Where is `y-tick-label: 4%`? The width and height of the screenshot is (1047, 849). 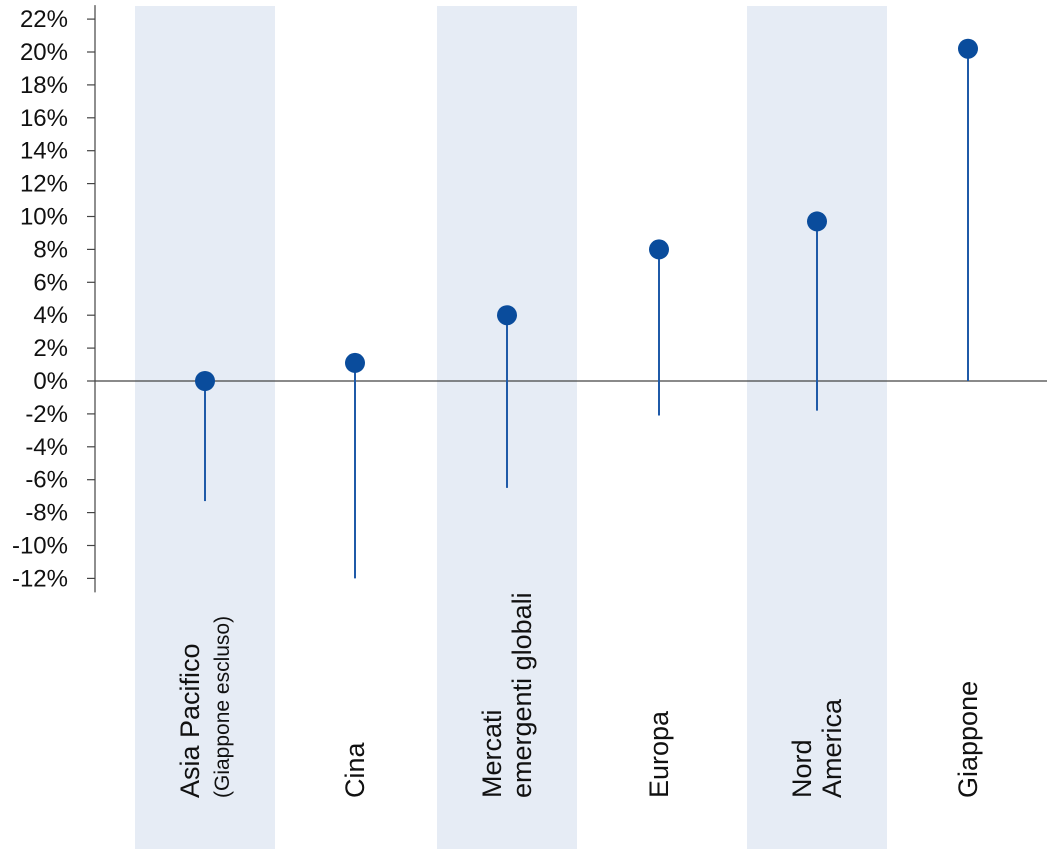
y-tick-label: 4% is located at coordinates (50, 315).